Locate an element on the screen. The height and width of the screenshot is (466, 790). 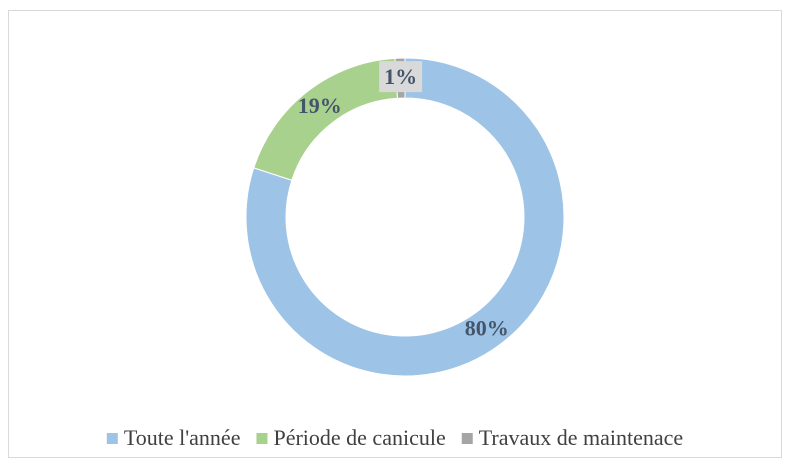
data-label-box is located at coordinates (401, 77).